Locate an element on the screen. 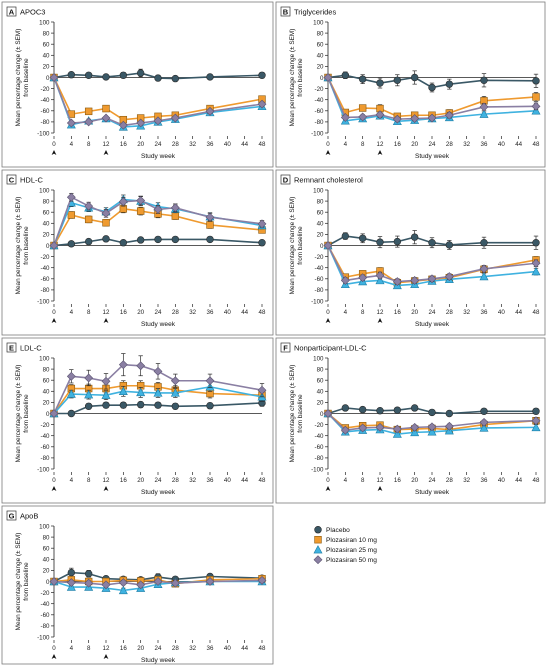  panel-title: Nonparticipant-LDL-C is located at coordinates (330, 348).